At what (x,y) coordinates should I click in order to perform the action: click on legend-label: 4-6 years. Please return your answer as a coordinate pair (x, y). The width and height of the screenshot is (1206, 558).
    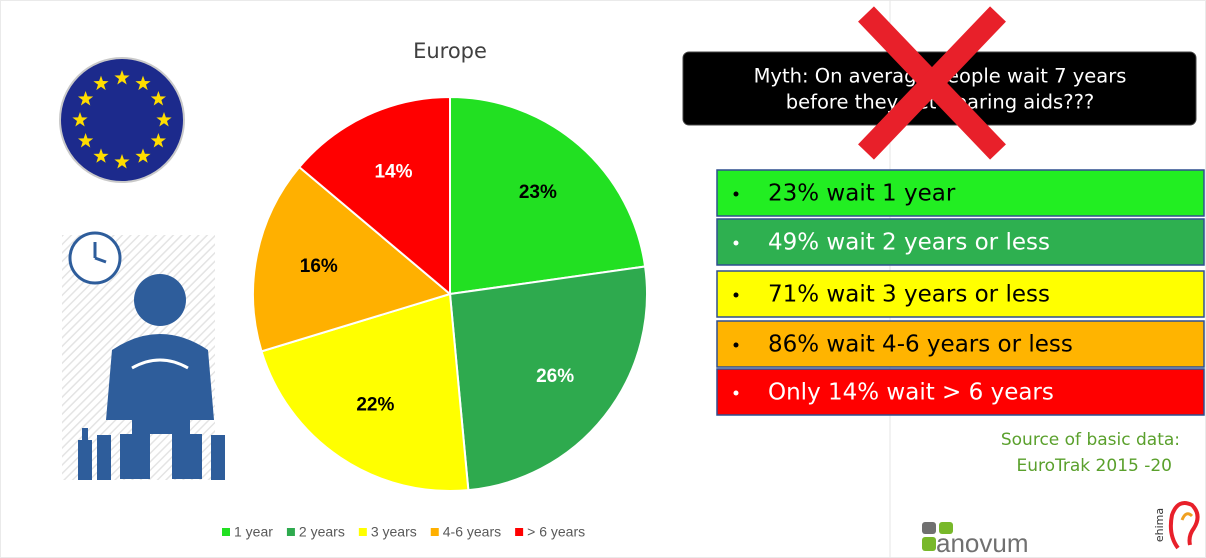
    Looking at the image, I should click on (472, 532).